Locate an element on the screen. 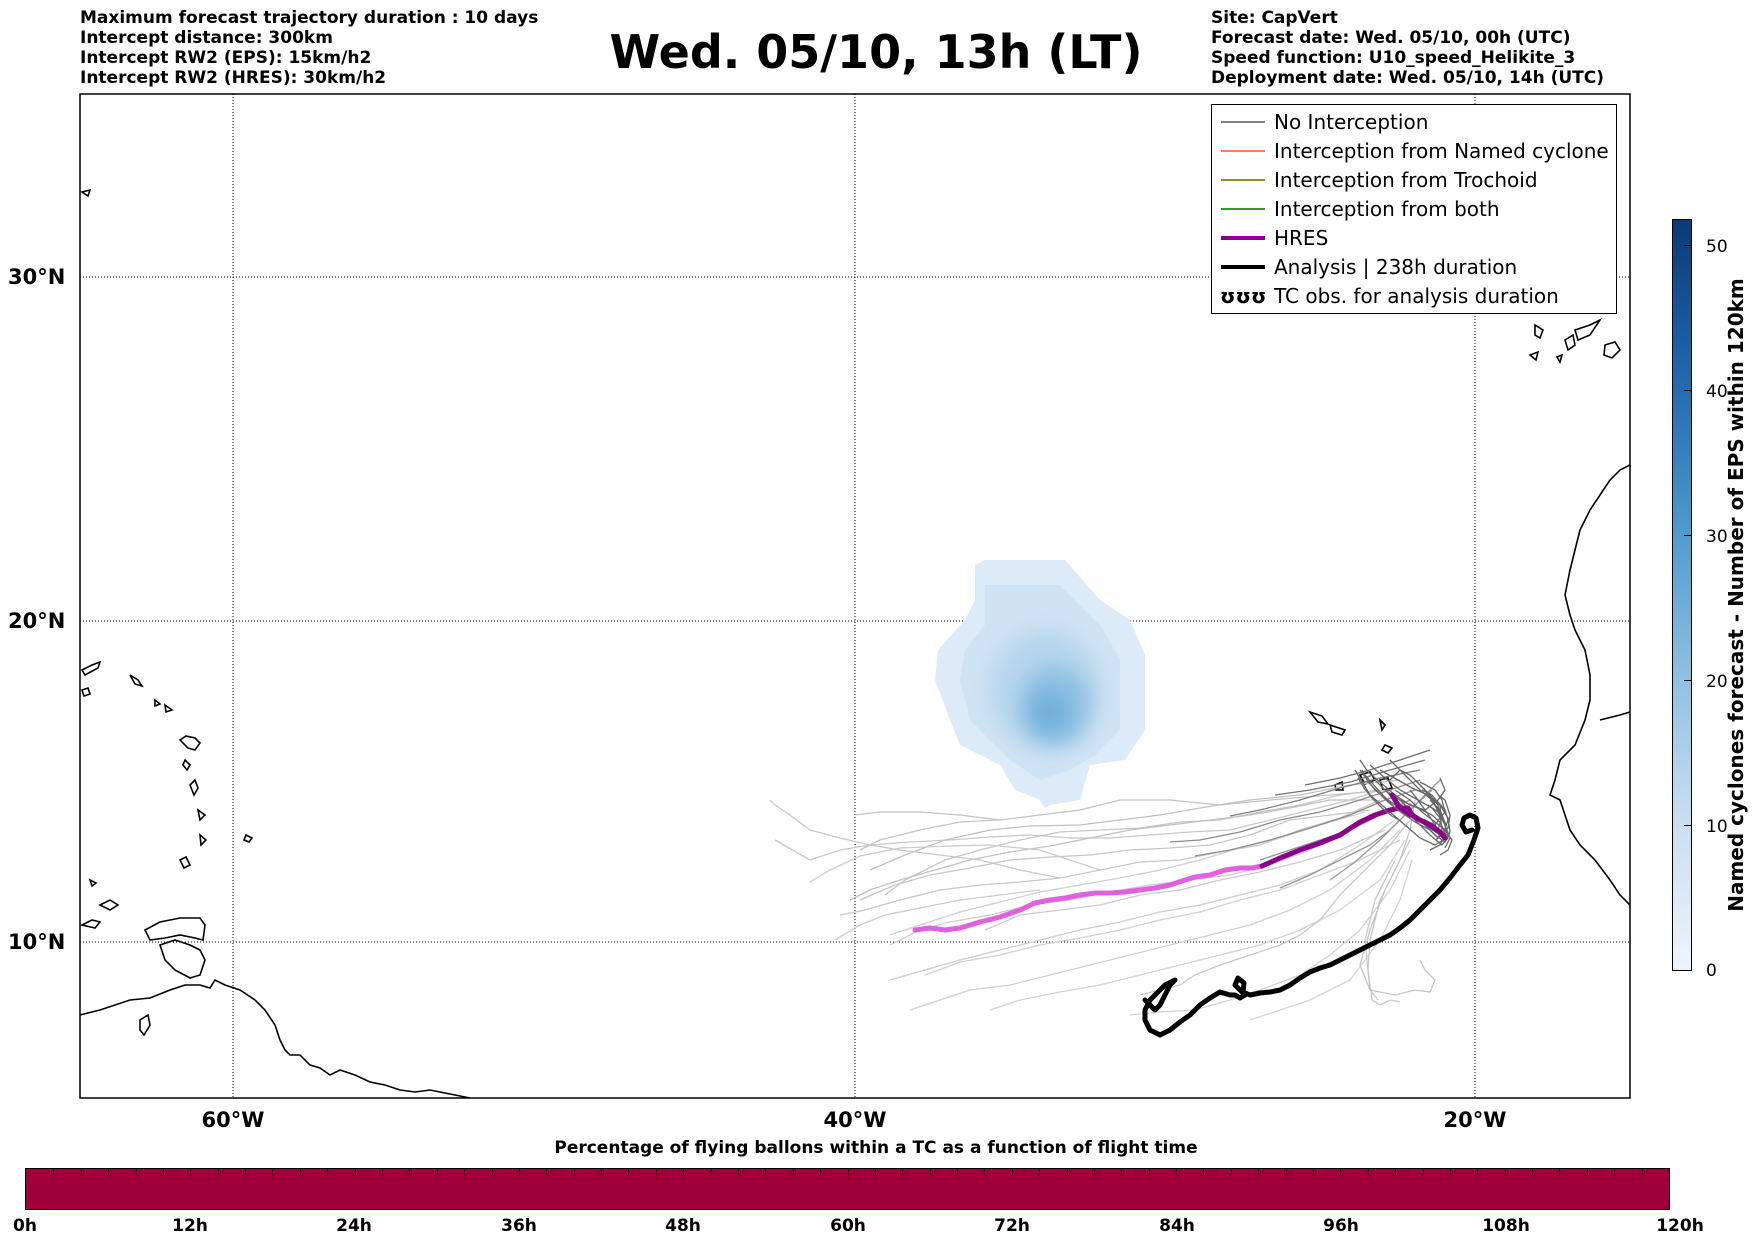  analysis-trajectory is located at coordinates (1311, 925).